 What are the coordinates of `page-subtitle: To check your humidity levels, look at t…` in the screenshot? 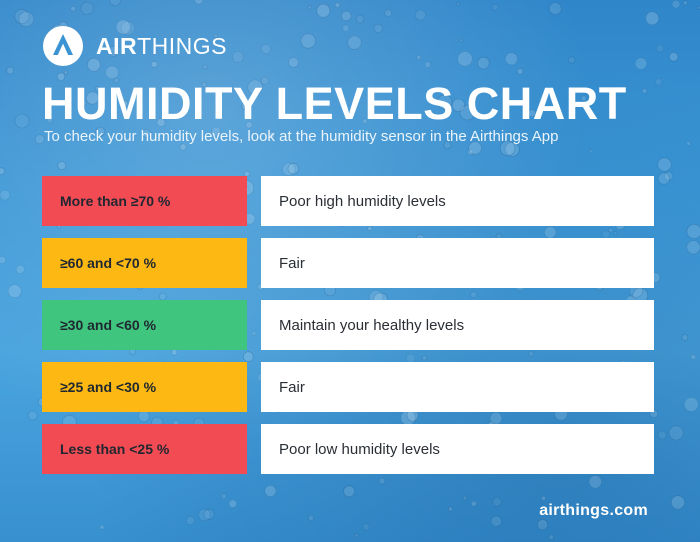 It's located at (301, 136).